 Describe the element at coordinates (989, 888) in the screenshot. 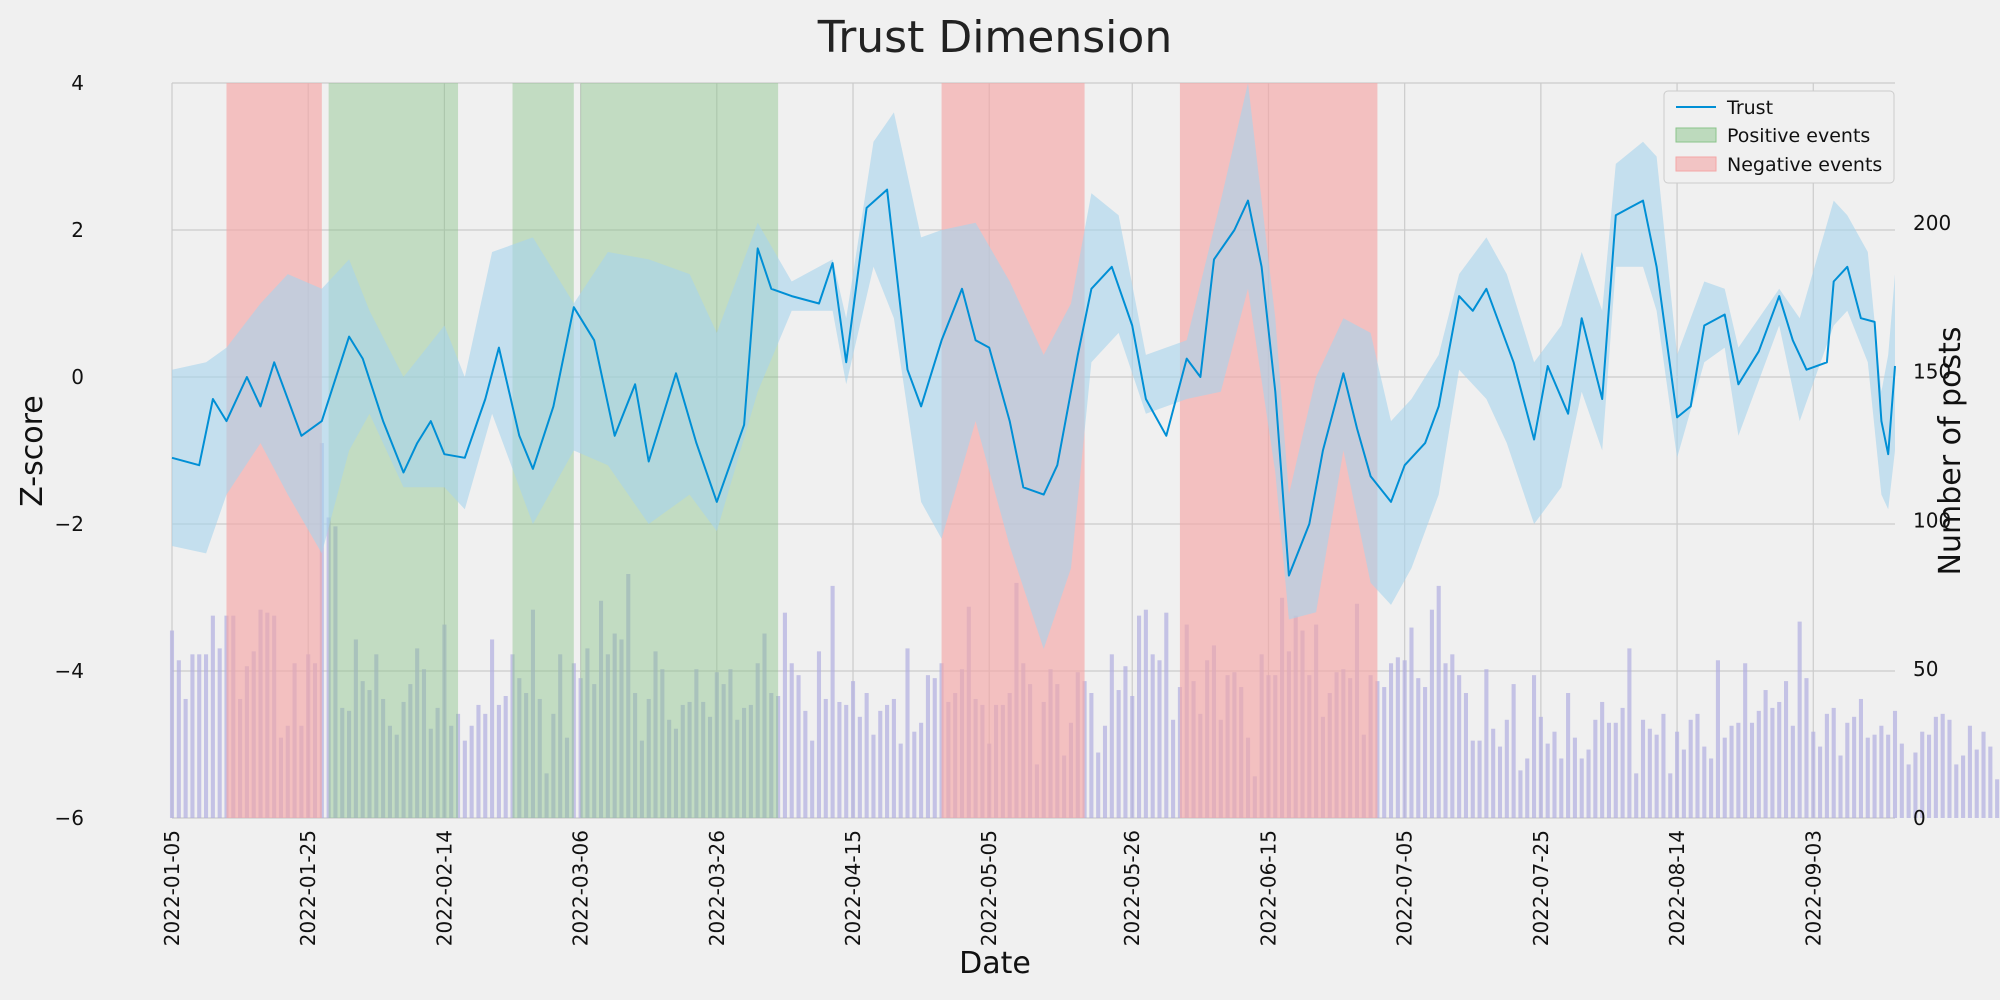

I see `x-tick-label: 2022-05-05` at that location.